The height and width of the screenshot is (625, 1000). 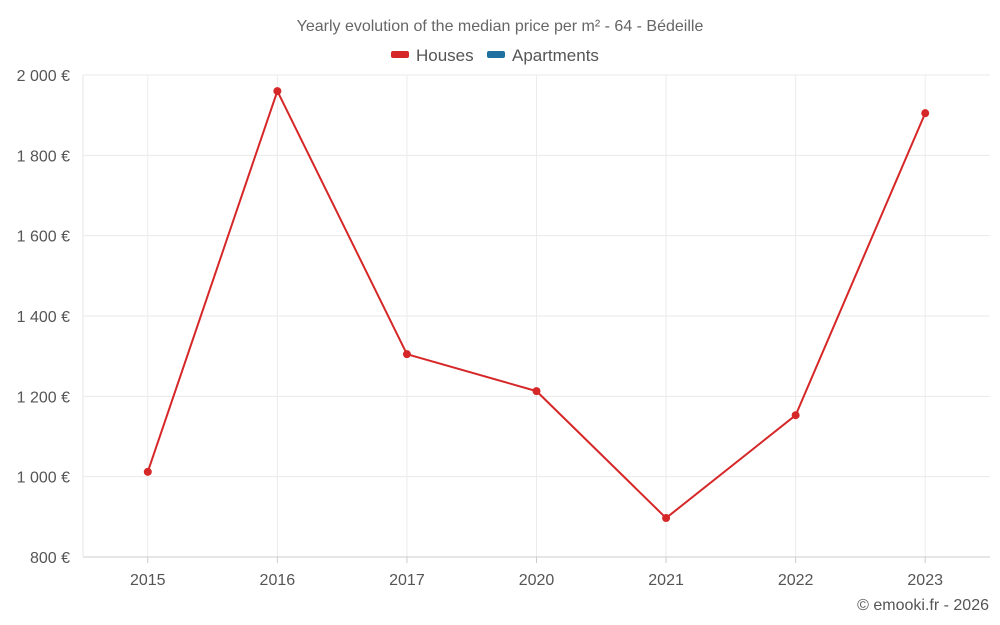 I want to click on x-tick-label: 2022, so click(x=796, y=580).